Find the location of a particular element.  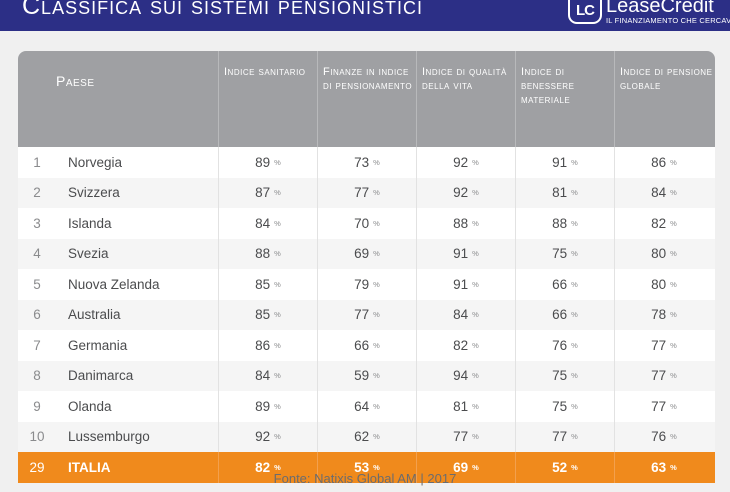

table-row: 2 Svizzera 87% 77% 92% 81% 84% is located at coordinates (366, 192).